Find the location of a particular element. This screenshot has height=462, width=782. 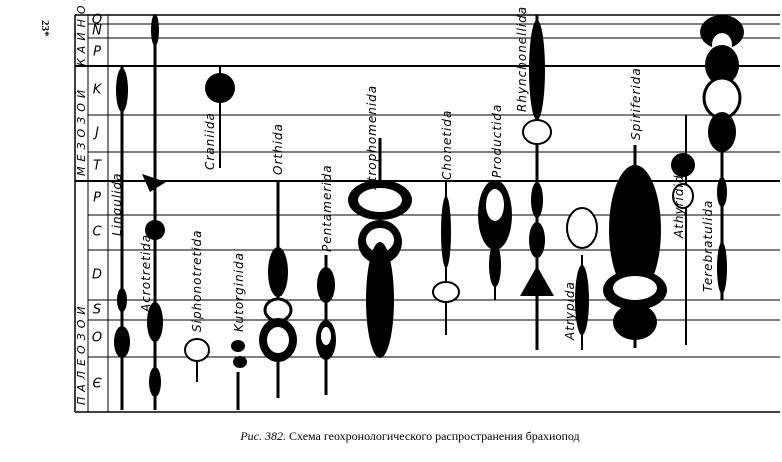

order-label: Atrypida is located at coordinates (570, 311).